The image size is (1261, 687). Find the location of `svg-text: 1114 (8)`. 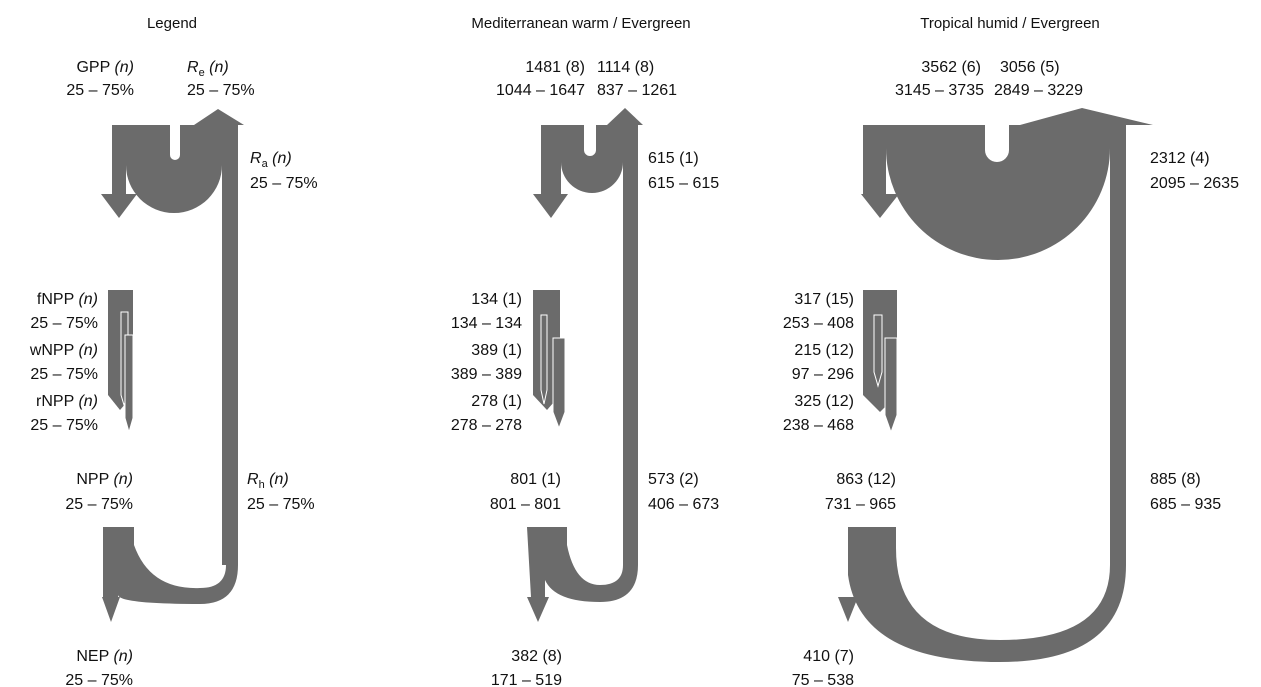

svg-text: 1114 (8) is located at coordinates (625, 67).